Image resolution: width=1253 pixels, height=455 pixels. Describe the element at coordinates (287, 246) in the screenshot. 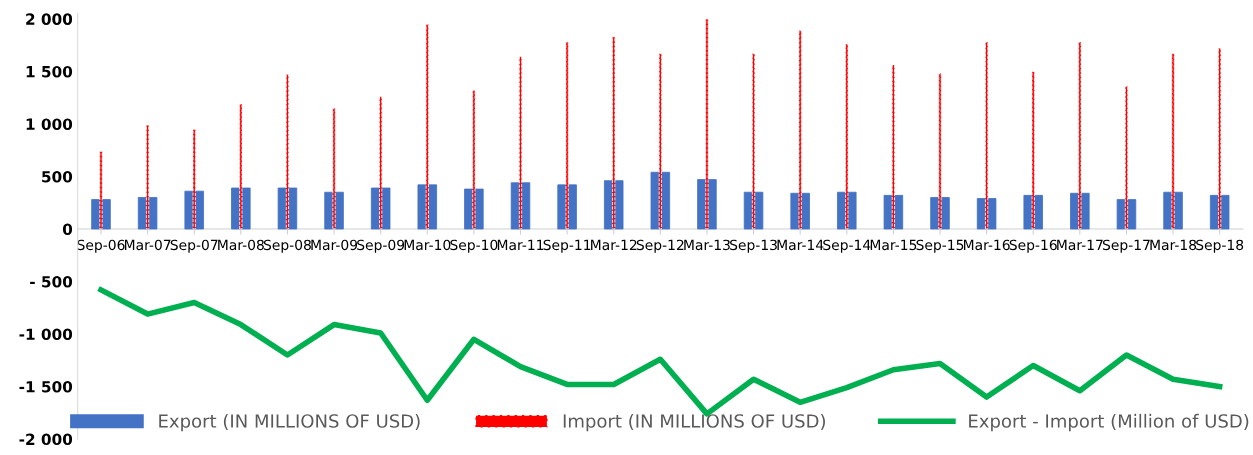

I see `x-tick-label: Sep-08` at that location.